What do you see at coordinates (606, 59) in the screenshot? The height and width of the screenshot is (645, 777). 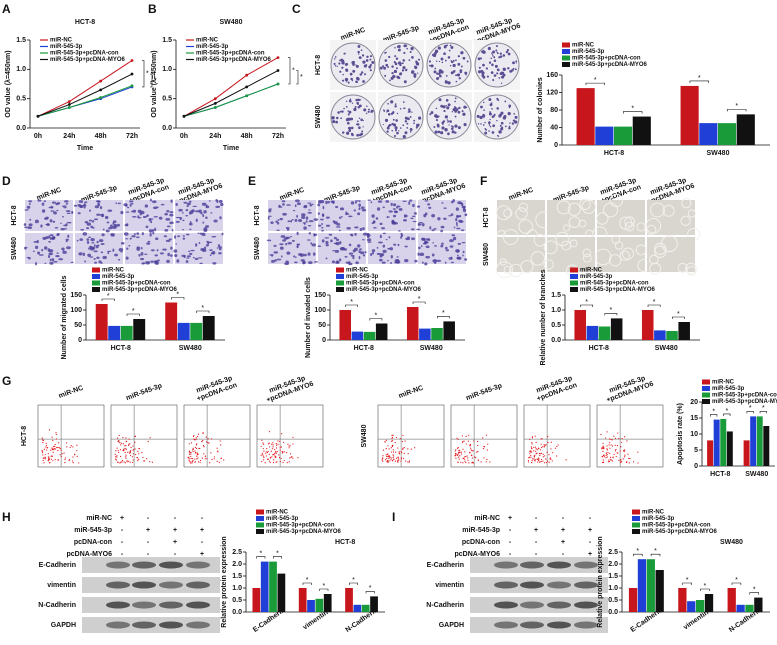 I see `legend-label: miR-545-3p+pcDNA-con` at bounding box center [606, 59].